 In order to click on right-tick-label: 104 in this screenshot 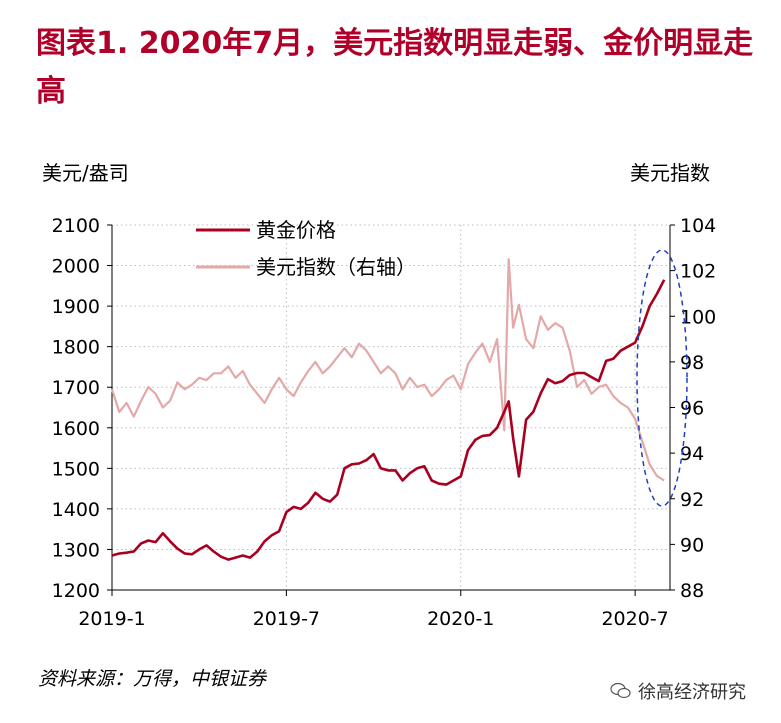, I will do `click(698, 226)`.